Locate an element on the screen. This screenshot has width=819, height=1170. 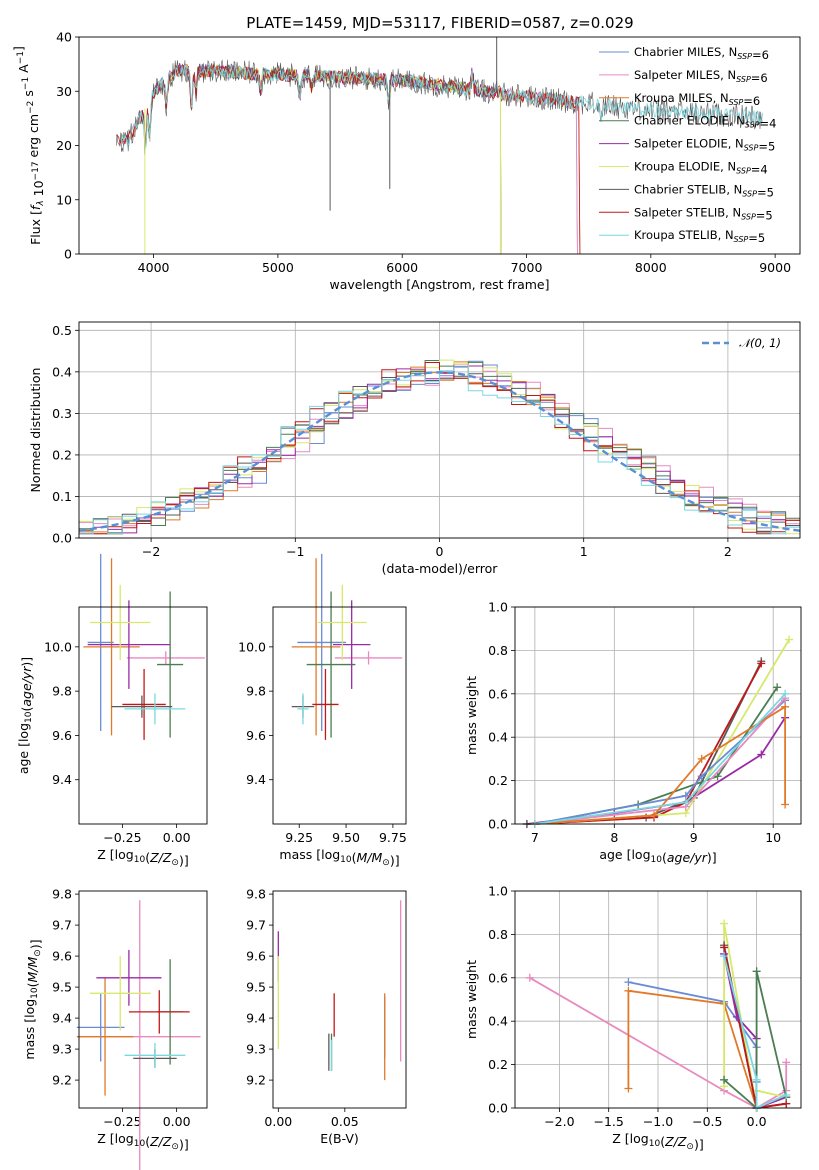
x-axis-label: (data-model)/error is located at coordinates (440, 568).